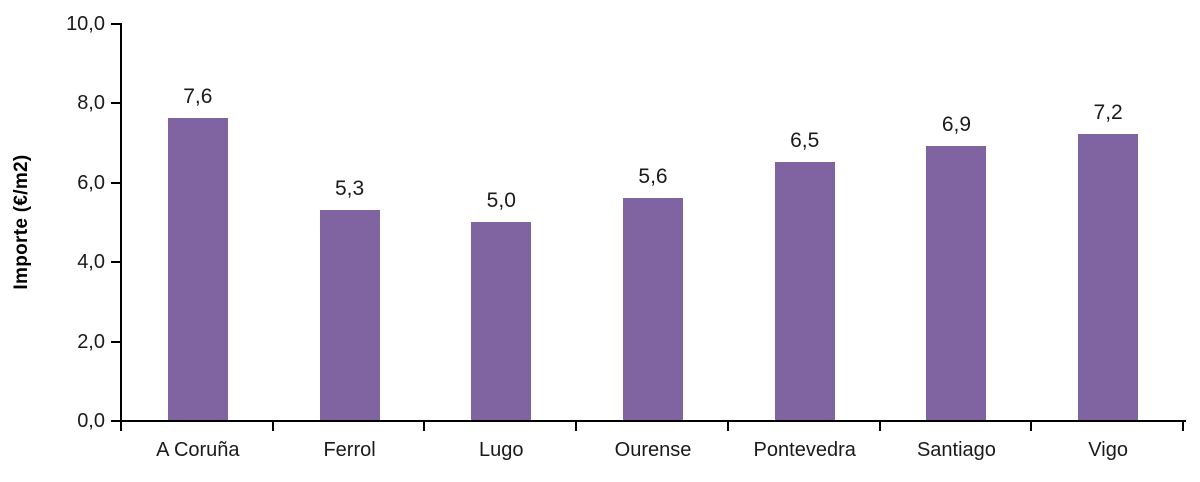 This screenshot has width=1200, height=482. Describe the element at coordinates (804, 450) in the screenshot. I see `x-axis-label: Pontevedra` at that location.